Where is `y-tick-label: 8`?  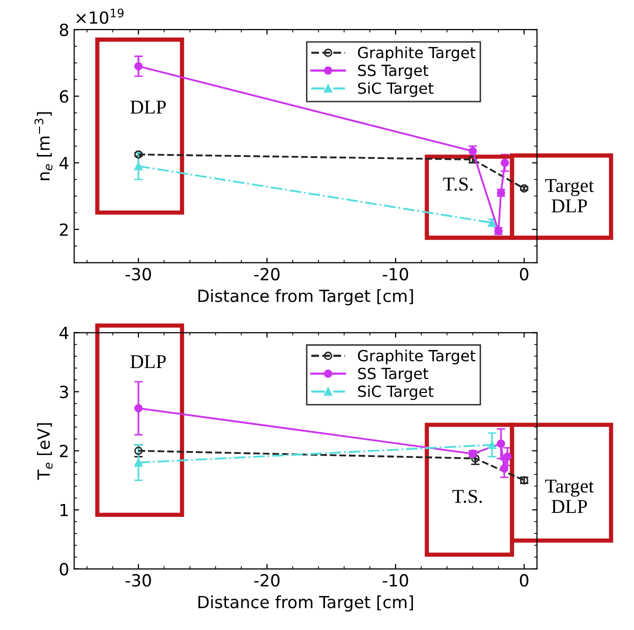 y-tick-label: 8 is located at coordinates (64, 30).